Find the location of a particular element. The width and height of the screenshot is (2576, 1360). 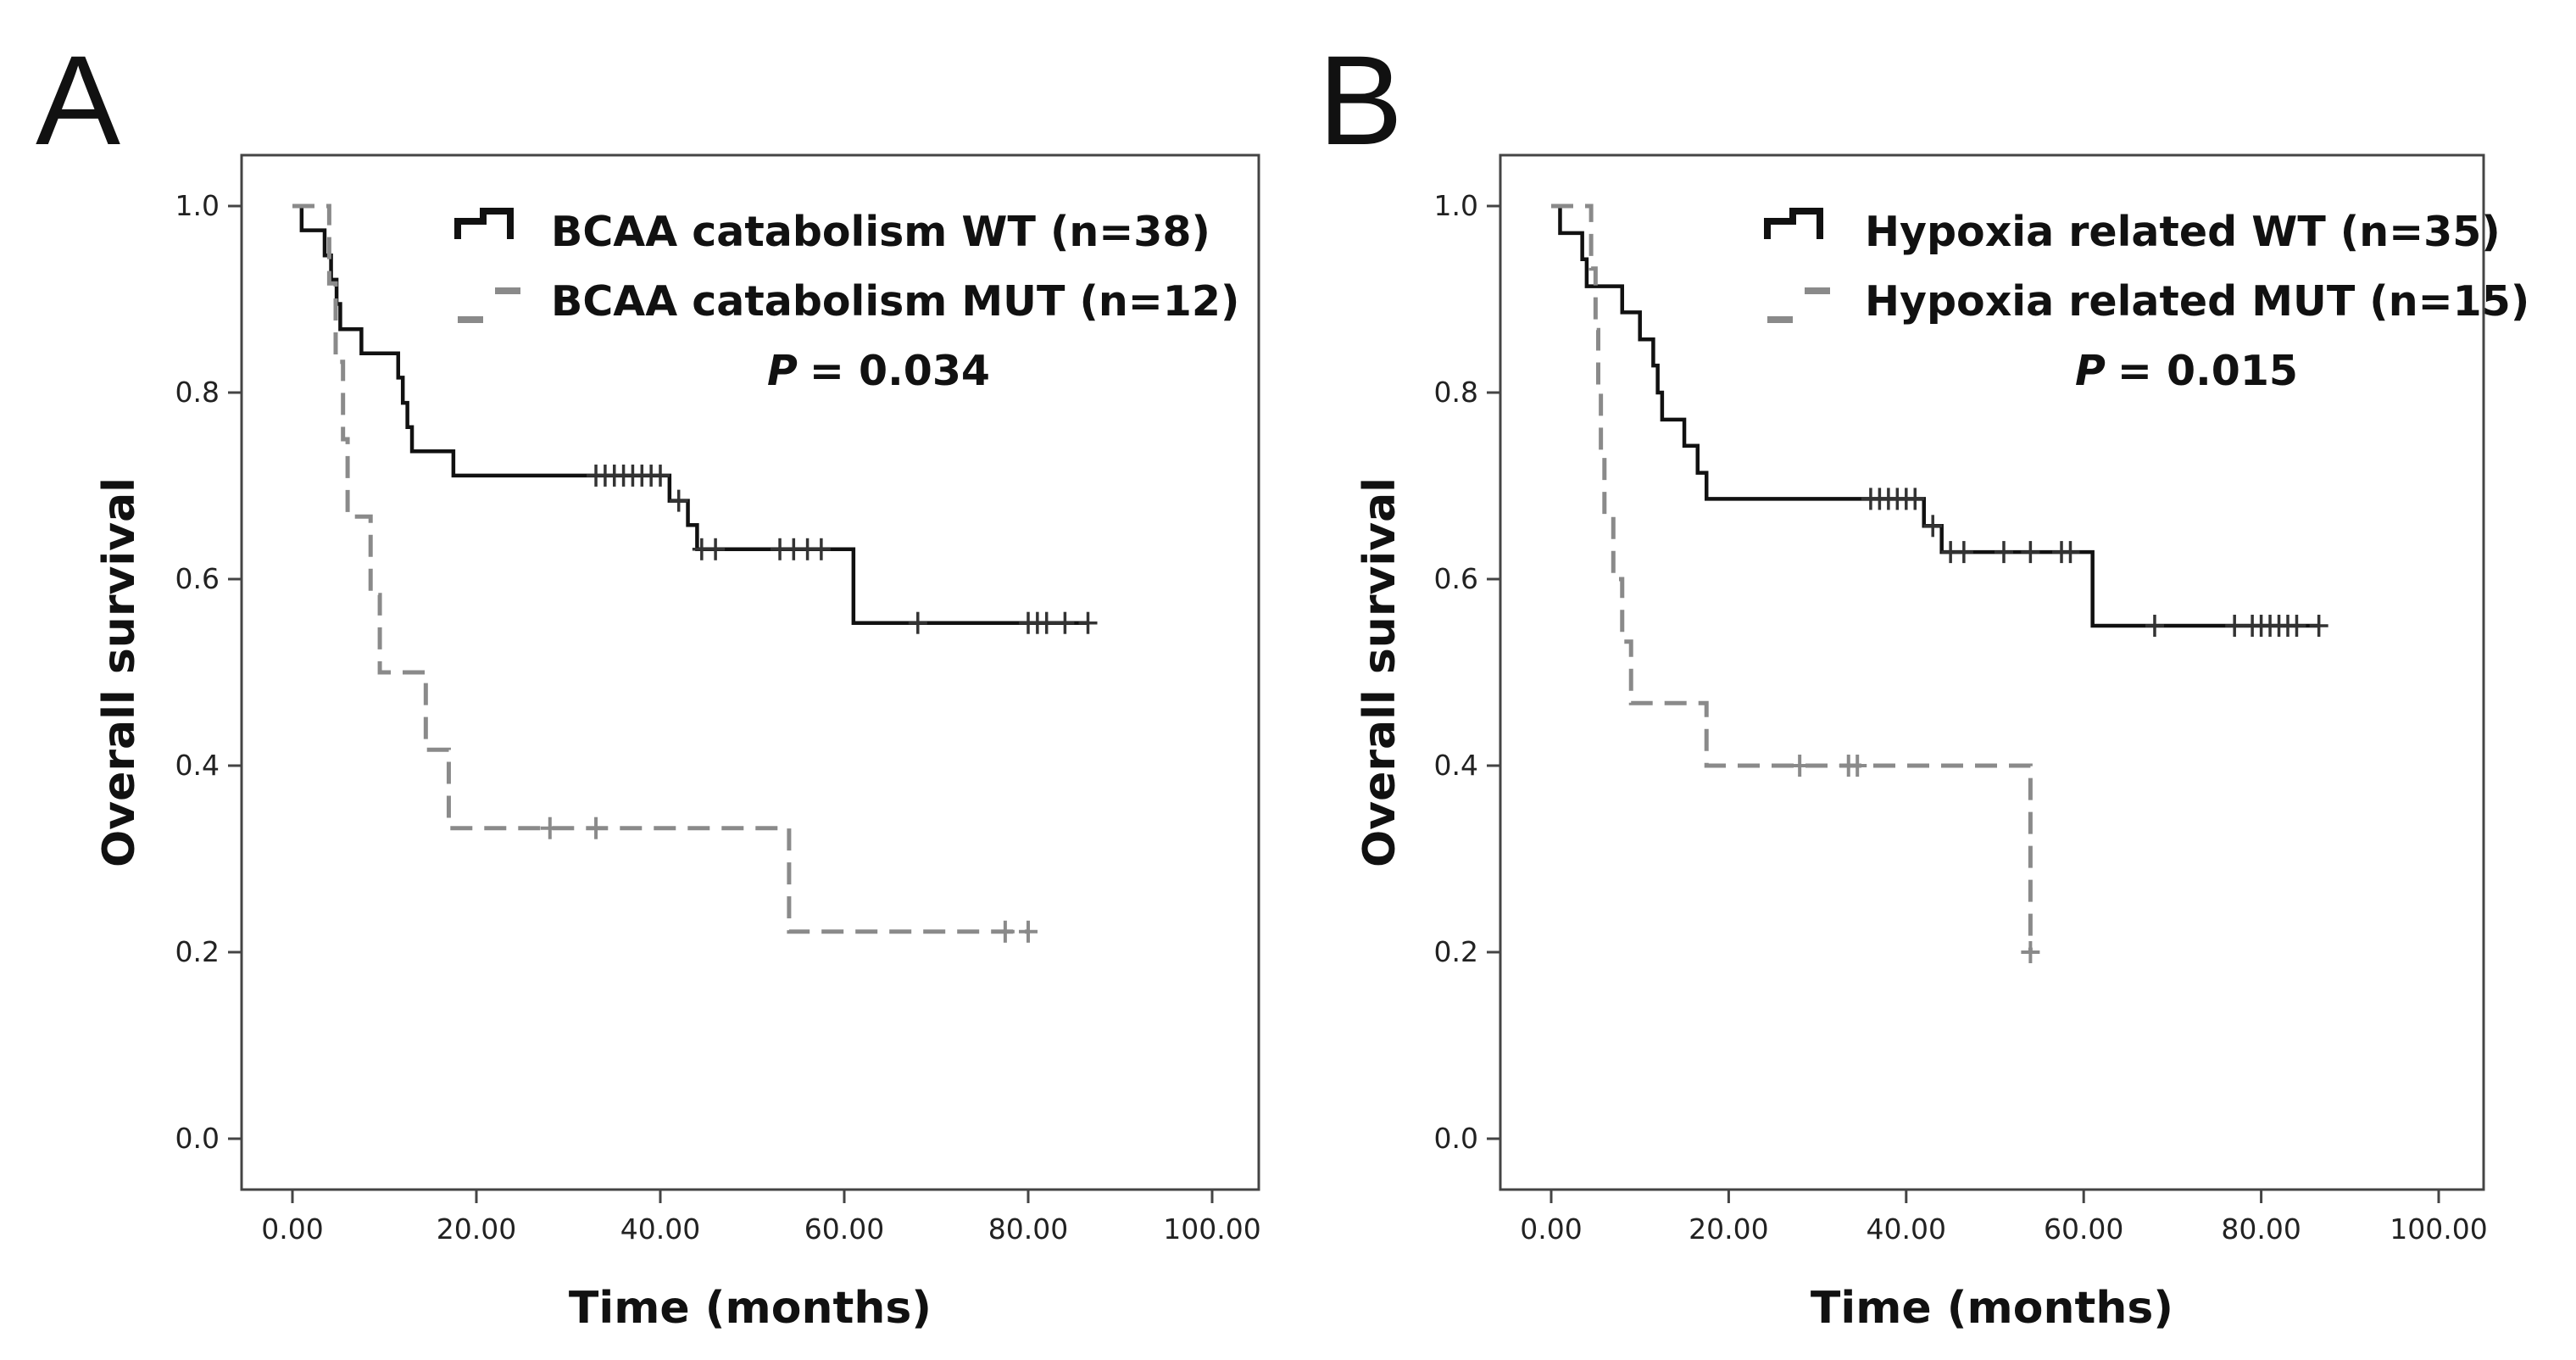

legend-label-wt: Hypoxia related WT (n=35) is located at coordinates (2183, 232).